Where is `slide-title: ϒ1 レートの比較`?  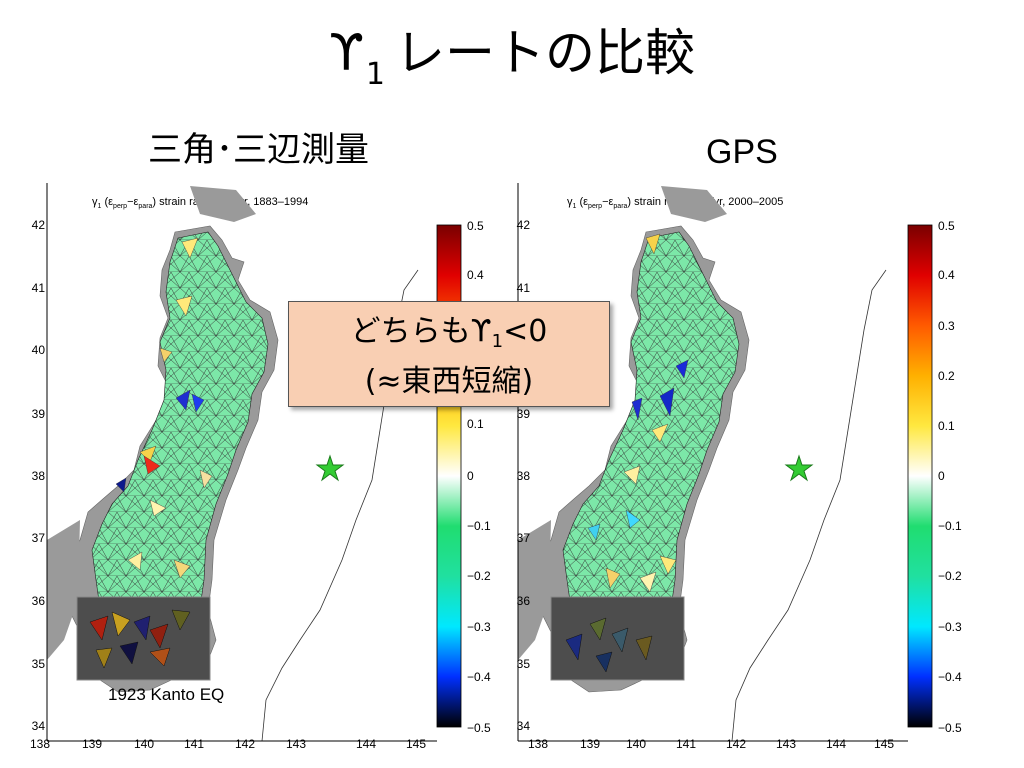 slide-title: ϒ1 レートの比較 is located at coordinates (512, 64).